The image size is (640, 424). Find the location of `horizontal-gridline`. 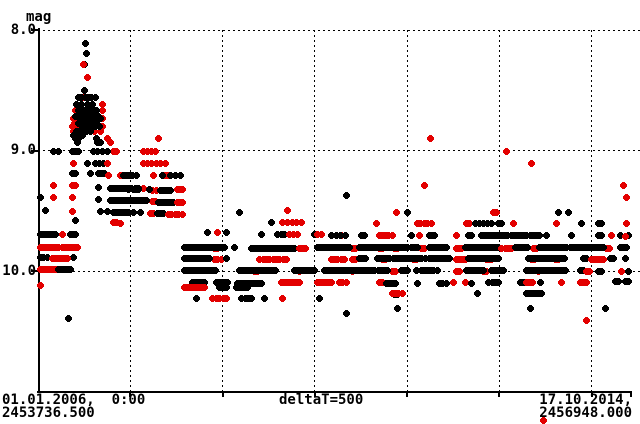

horizontal-gridline is located at coordinates (339, 150).